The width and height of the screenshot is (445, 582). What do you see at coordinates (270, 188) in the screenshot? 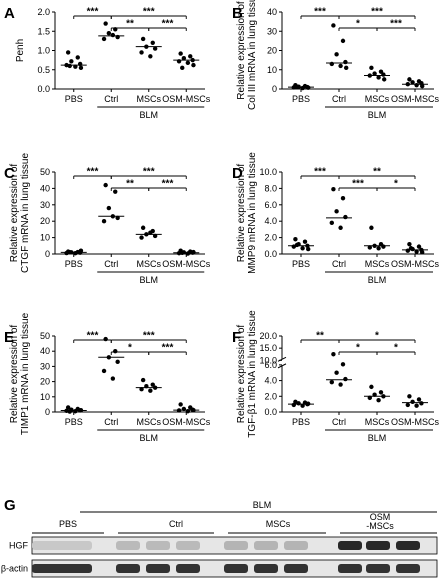
I see `y-tick-label: 8.0` at bounding box center [270, 188].